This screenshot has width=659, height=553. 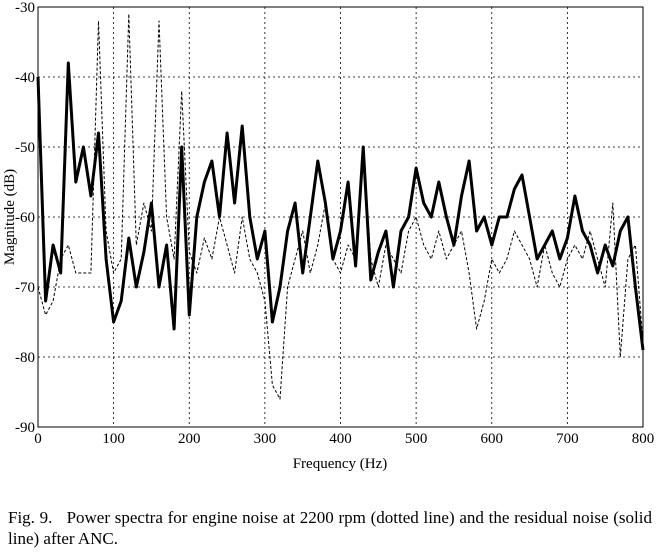 What do you see at coordinates (25, 288) in the screenshot?
I see `y-tick-label: -70` at bounding box center [25, 288].